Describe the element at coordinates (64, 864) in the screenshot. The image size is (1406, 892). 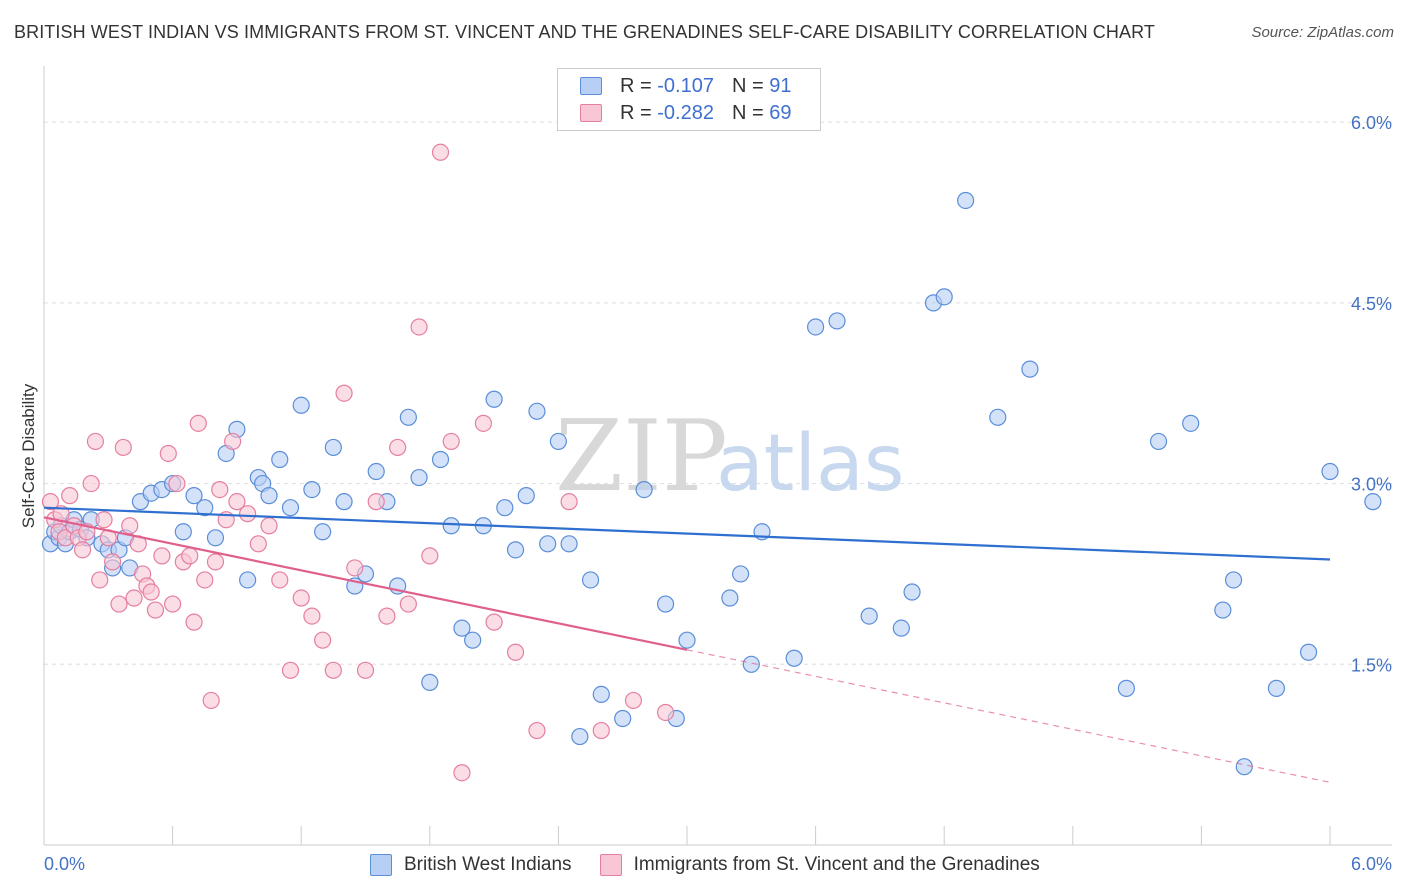
I see `x-tick-label: 0.0%` at that location.